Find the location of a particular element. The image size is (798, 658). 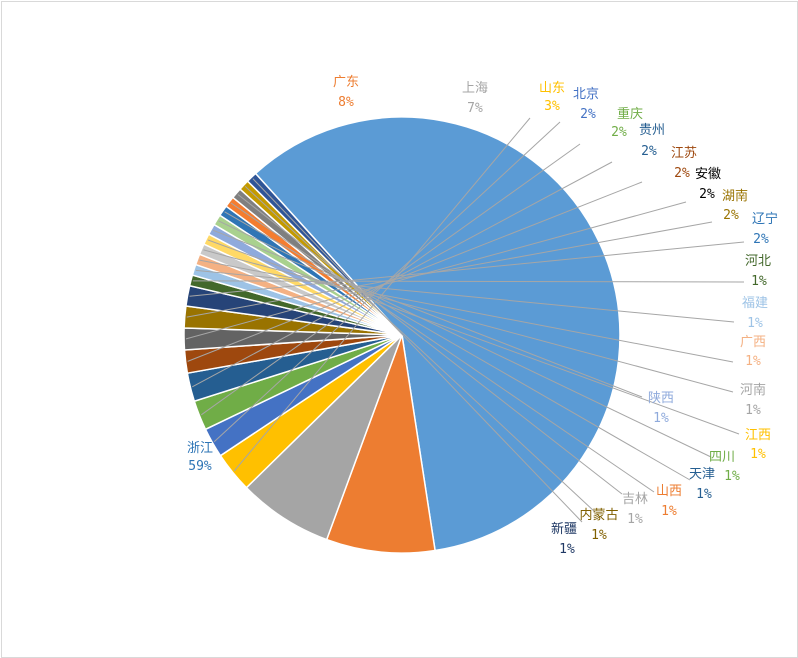

slice-label-21: 内蒙古 is located at coordinates (598, 515).